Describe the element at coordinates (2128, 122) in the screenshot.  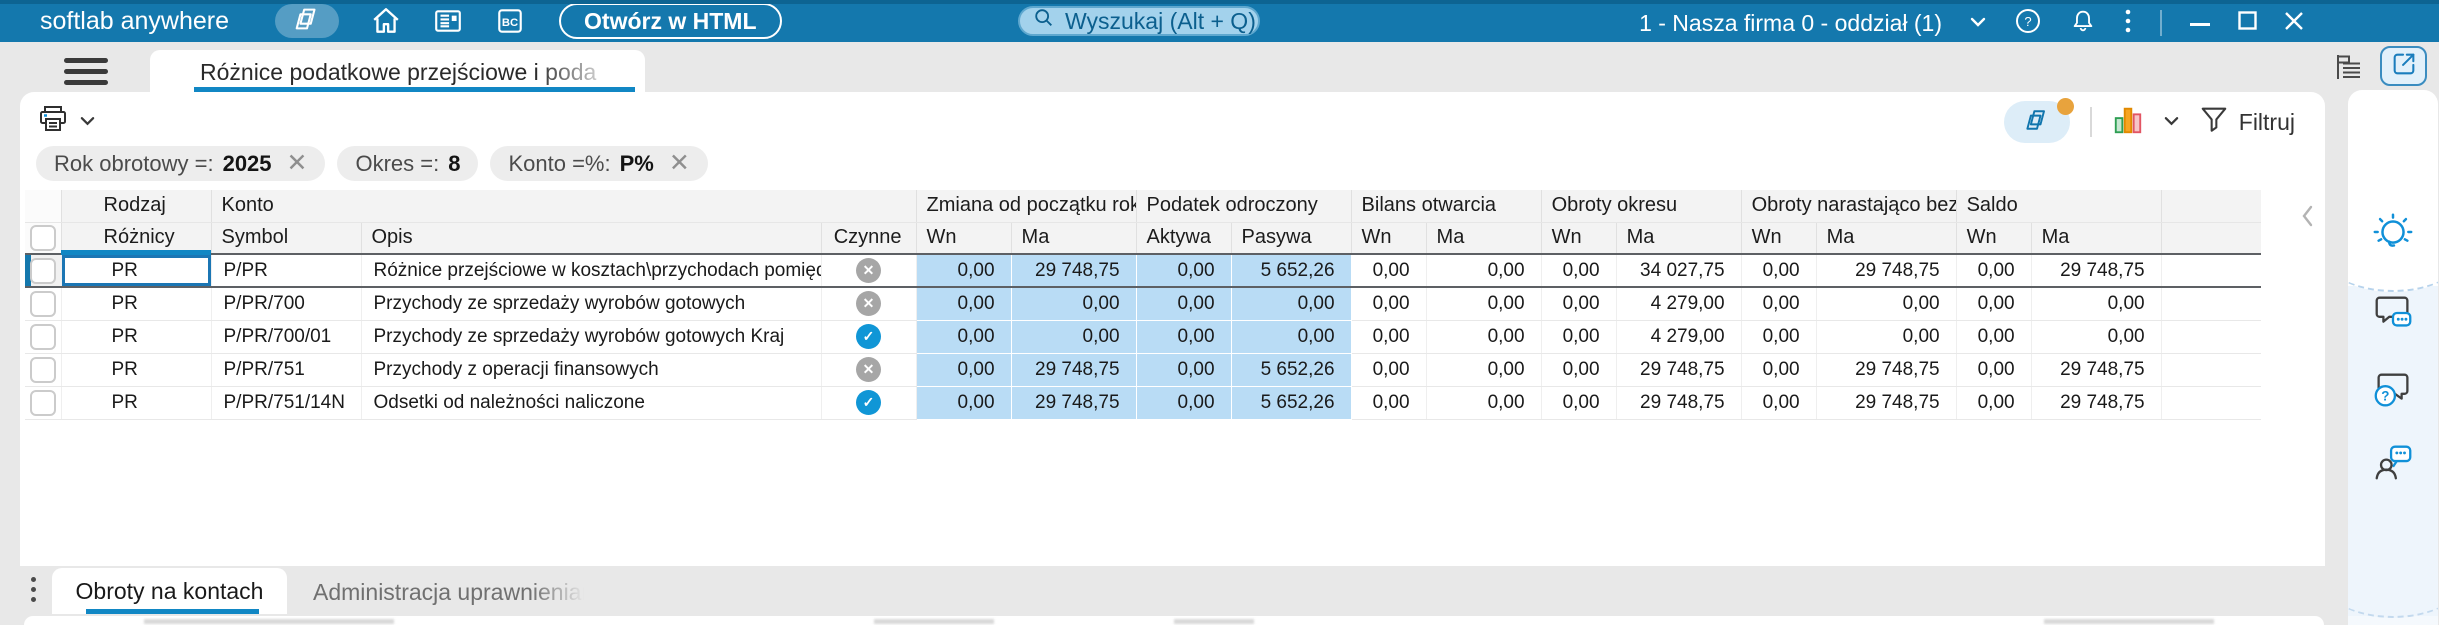
I see `chart-view-icon` at that location.